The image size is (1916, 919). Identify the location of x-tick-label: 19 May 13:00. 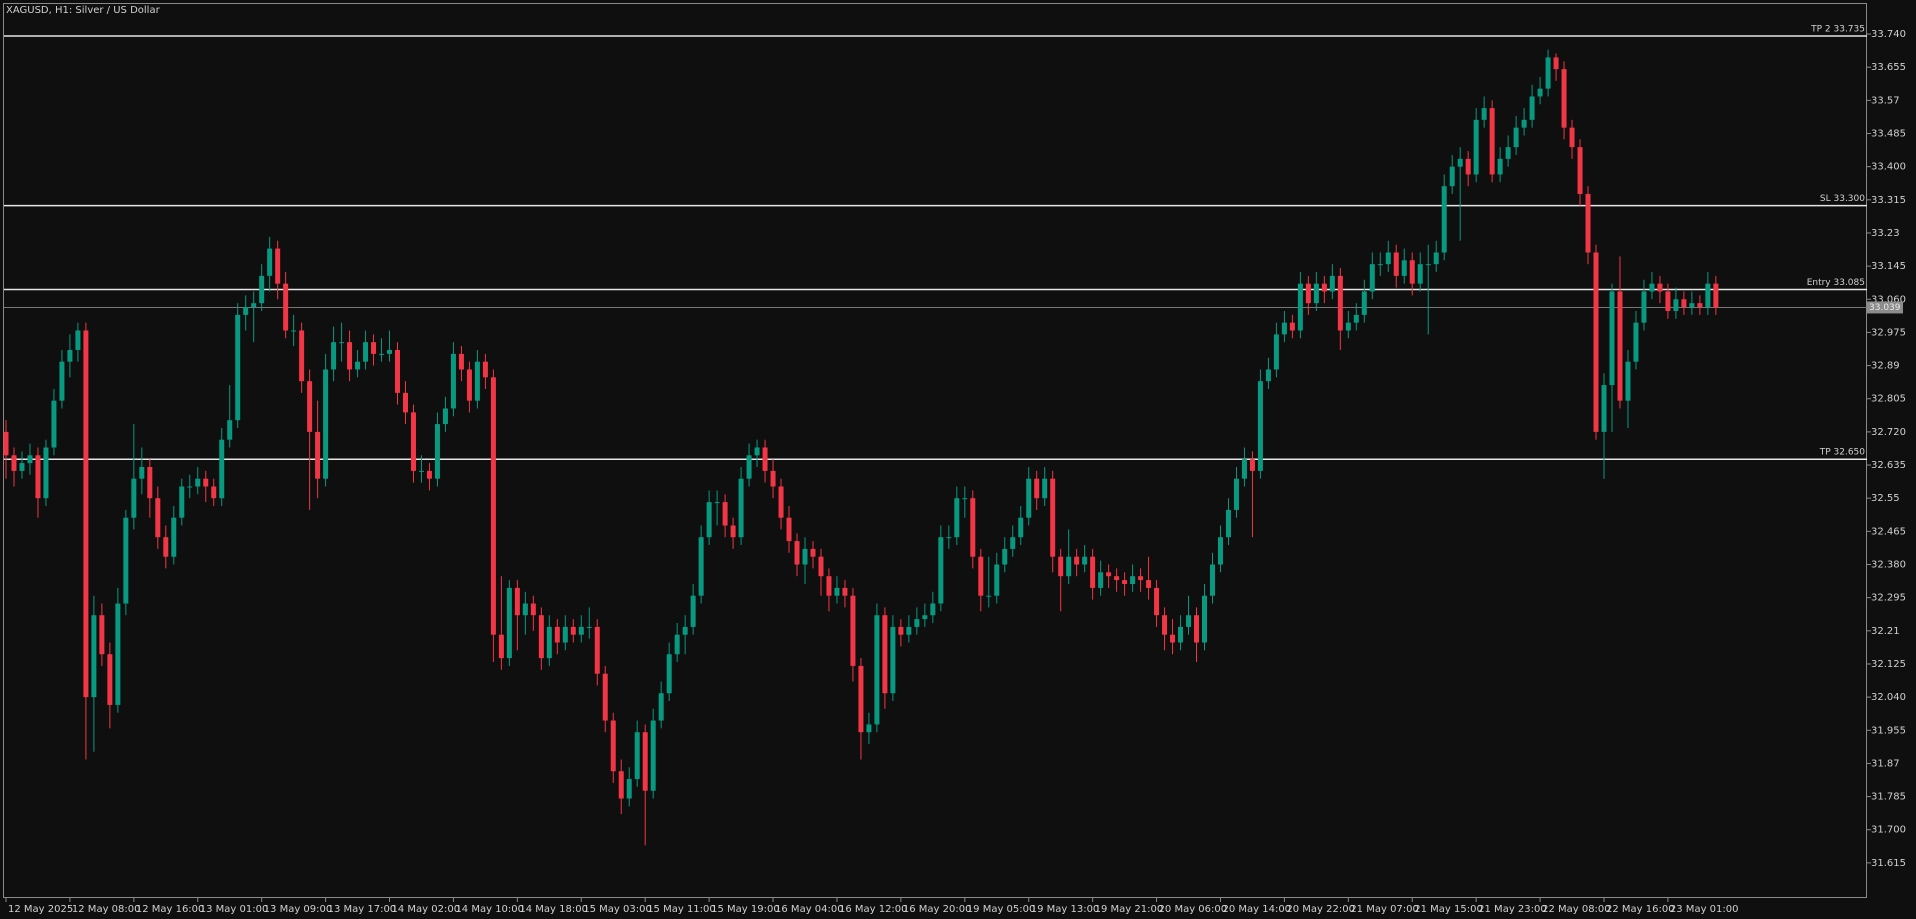
(1065, 909).